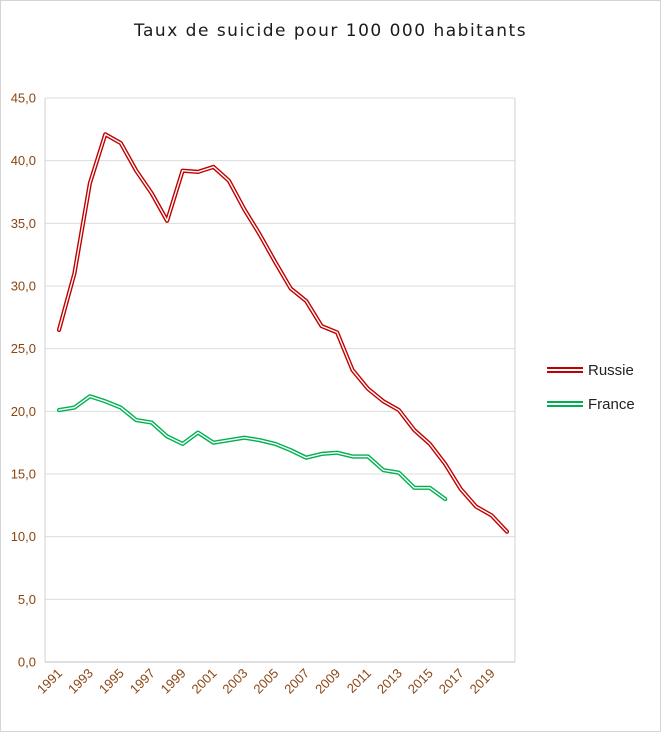  I want to click on legend-swatch-france, so click(565, 404).